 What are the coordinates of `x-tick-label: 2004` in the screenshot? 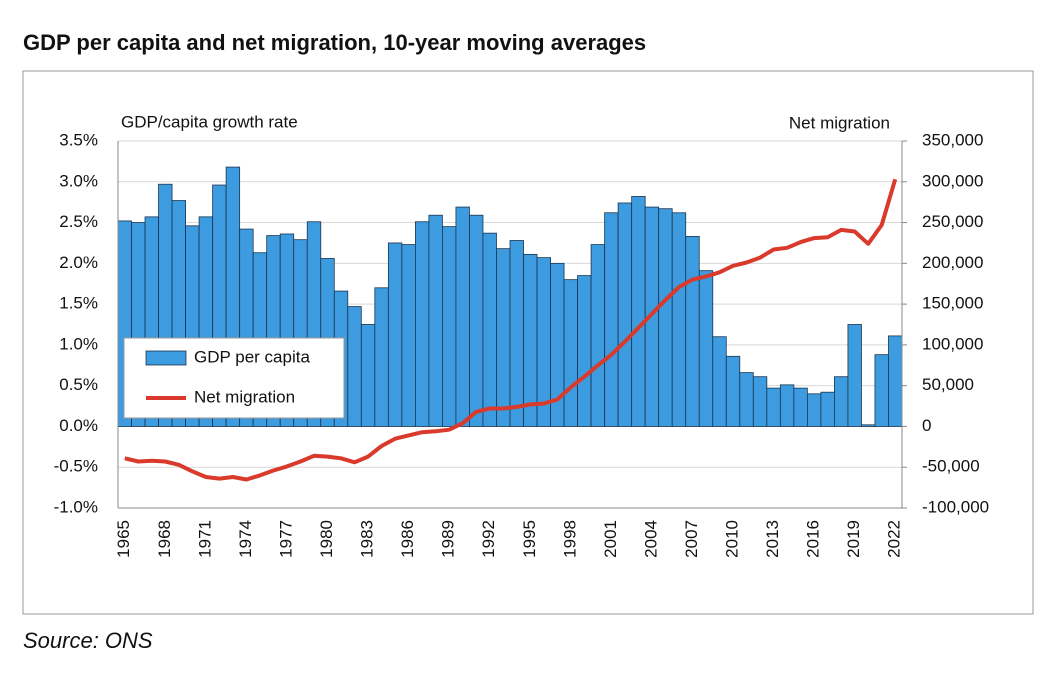 It's located at (650, 539).